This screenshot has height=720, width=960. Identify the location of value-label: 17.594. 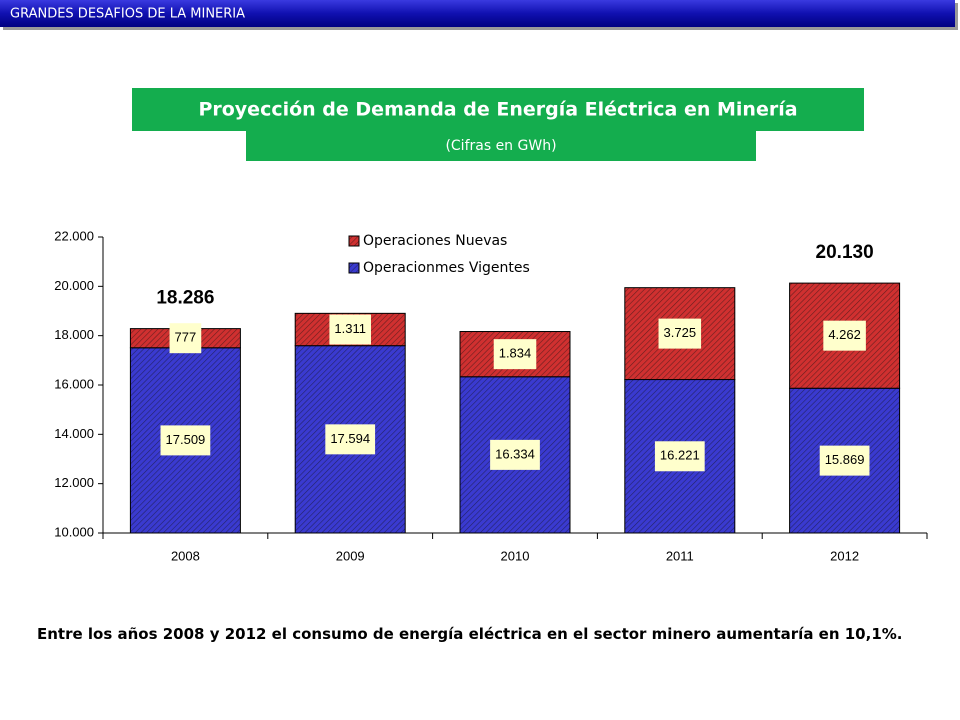
(350, 438).